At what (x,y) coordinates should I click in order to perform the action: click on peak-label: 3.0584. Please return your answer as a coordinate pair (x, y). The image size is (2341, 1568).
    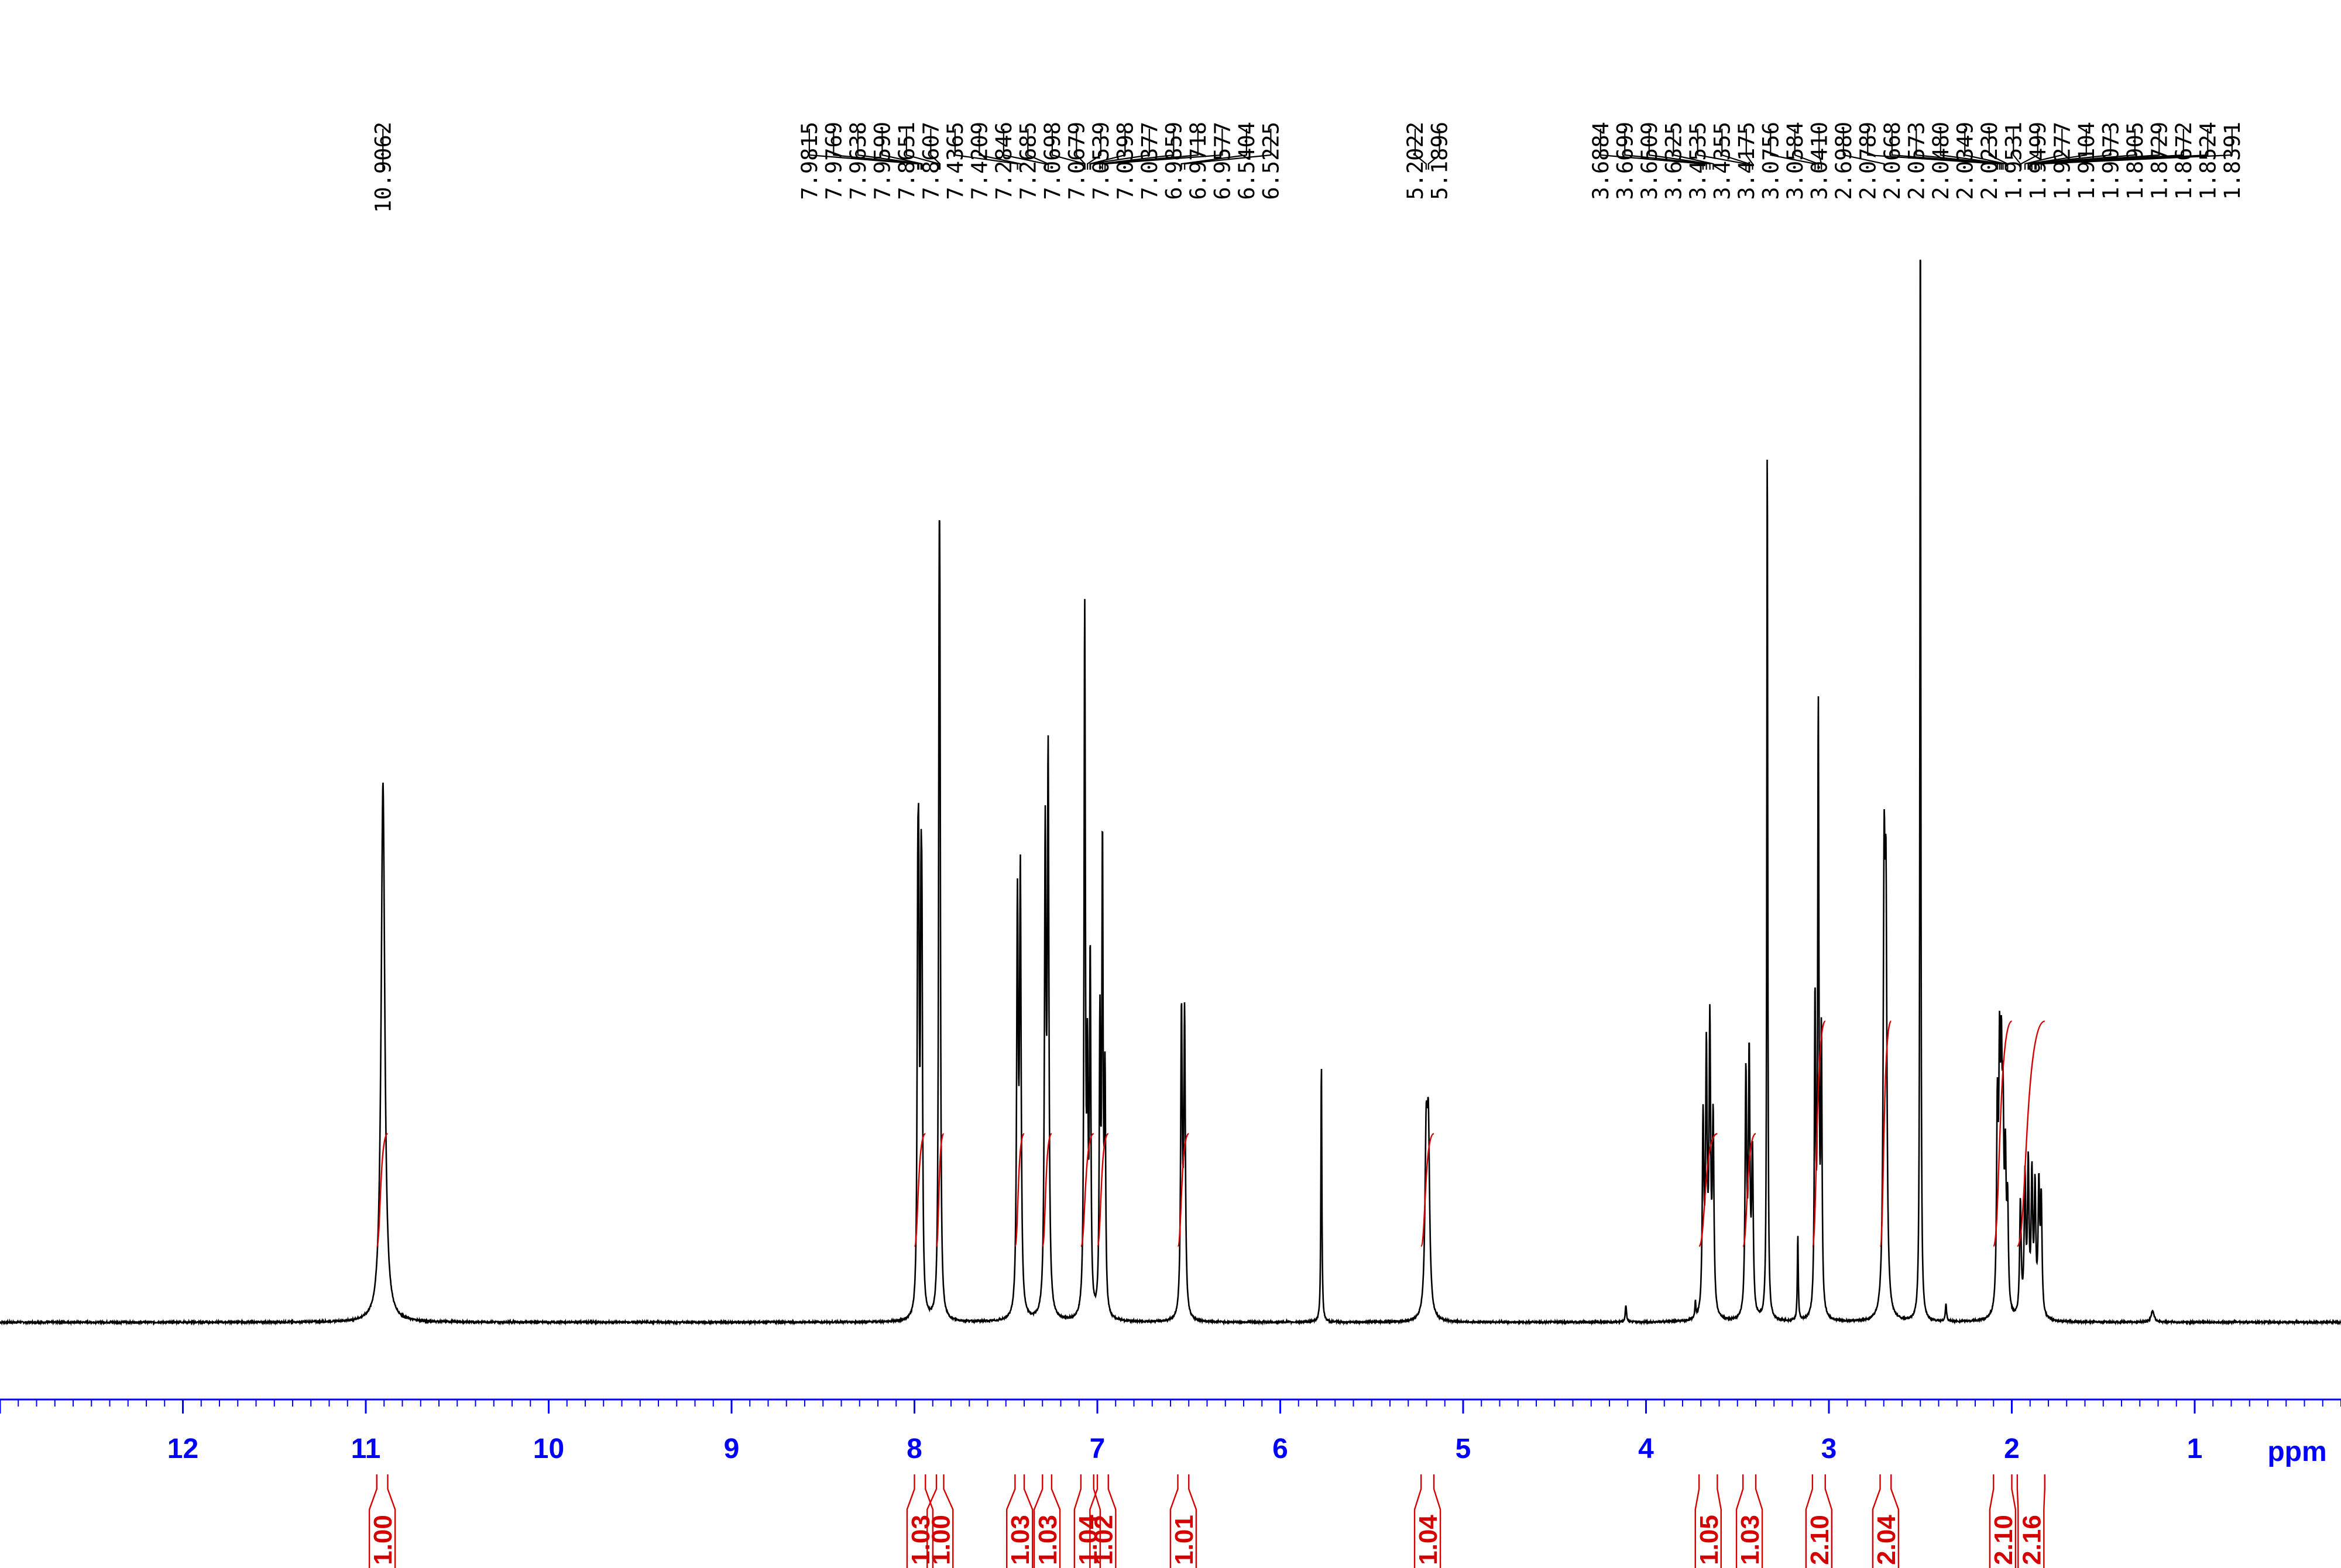
    Looking at the image, I should click on (1796, 161).